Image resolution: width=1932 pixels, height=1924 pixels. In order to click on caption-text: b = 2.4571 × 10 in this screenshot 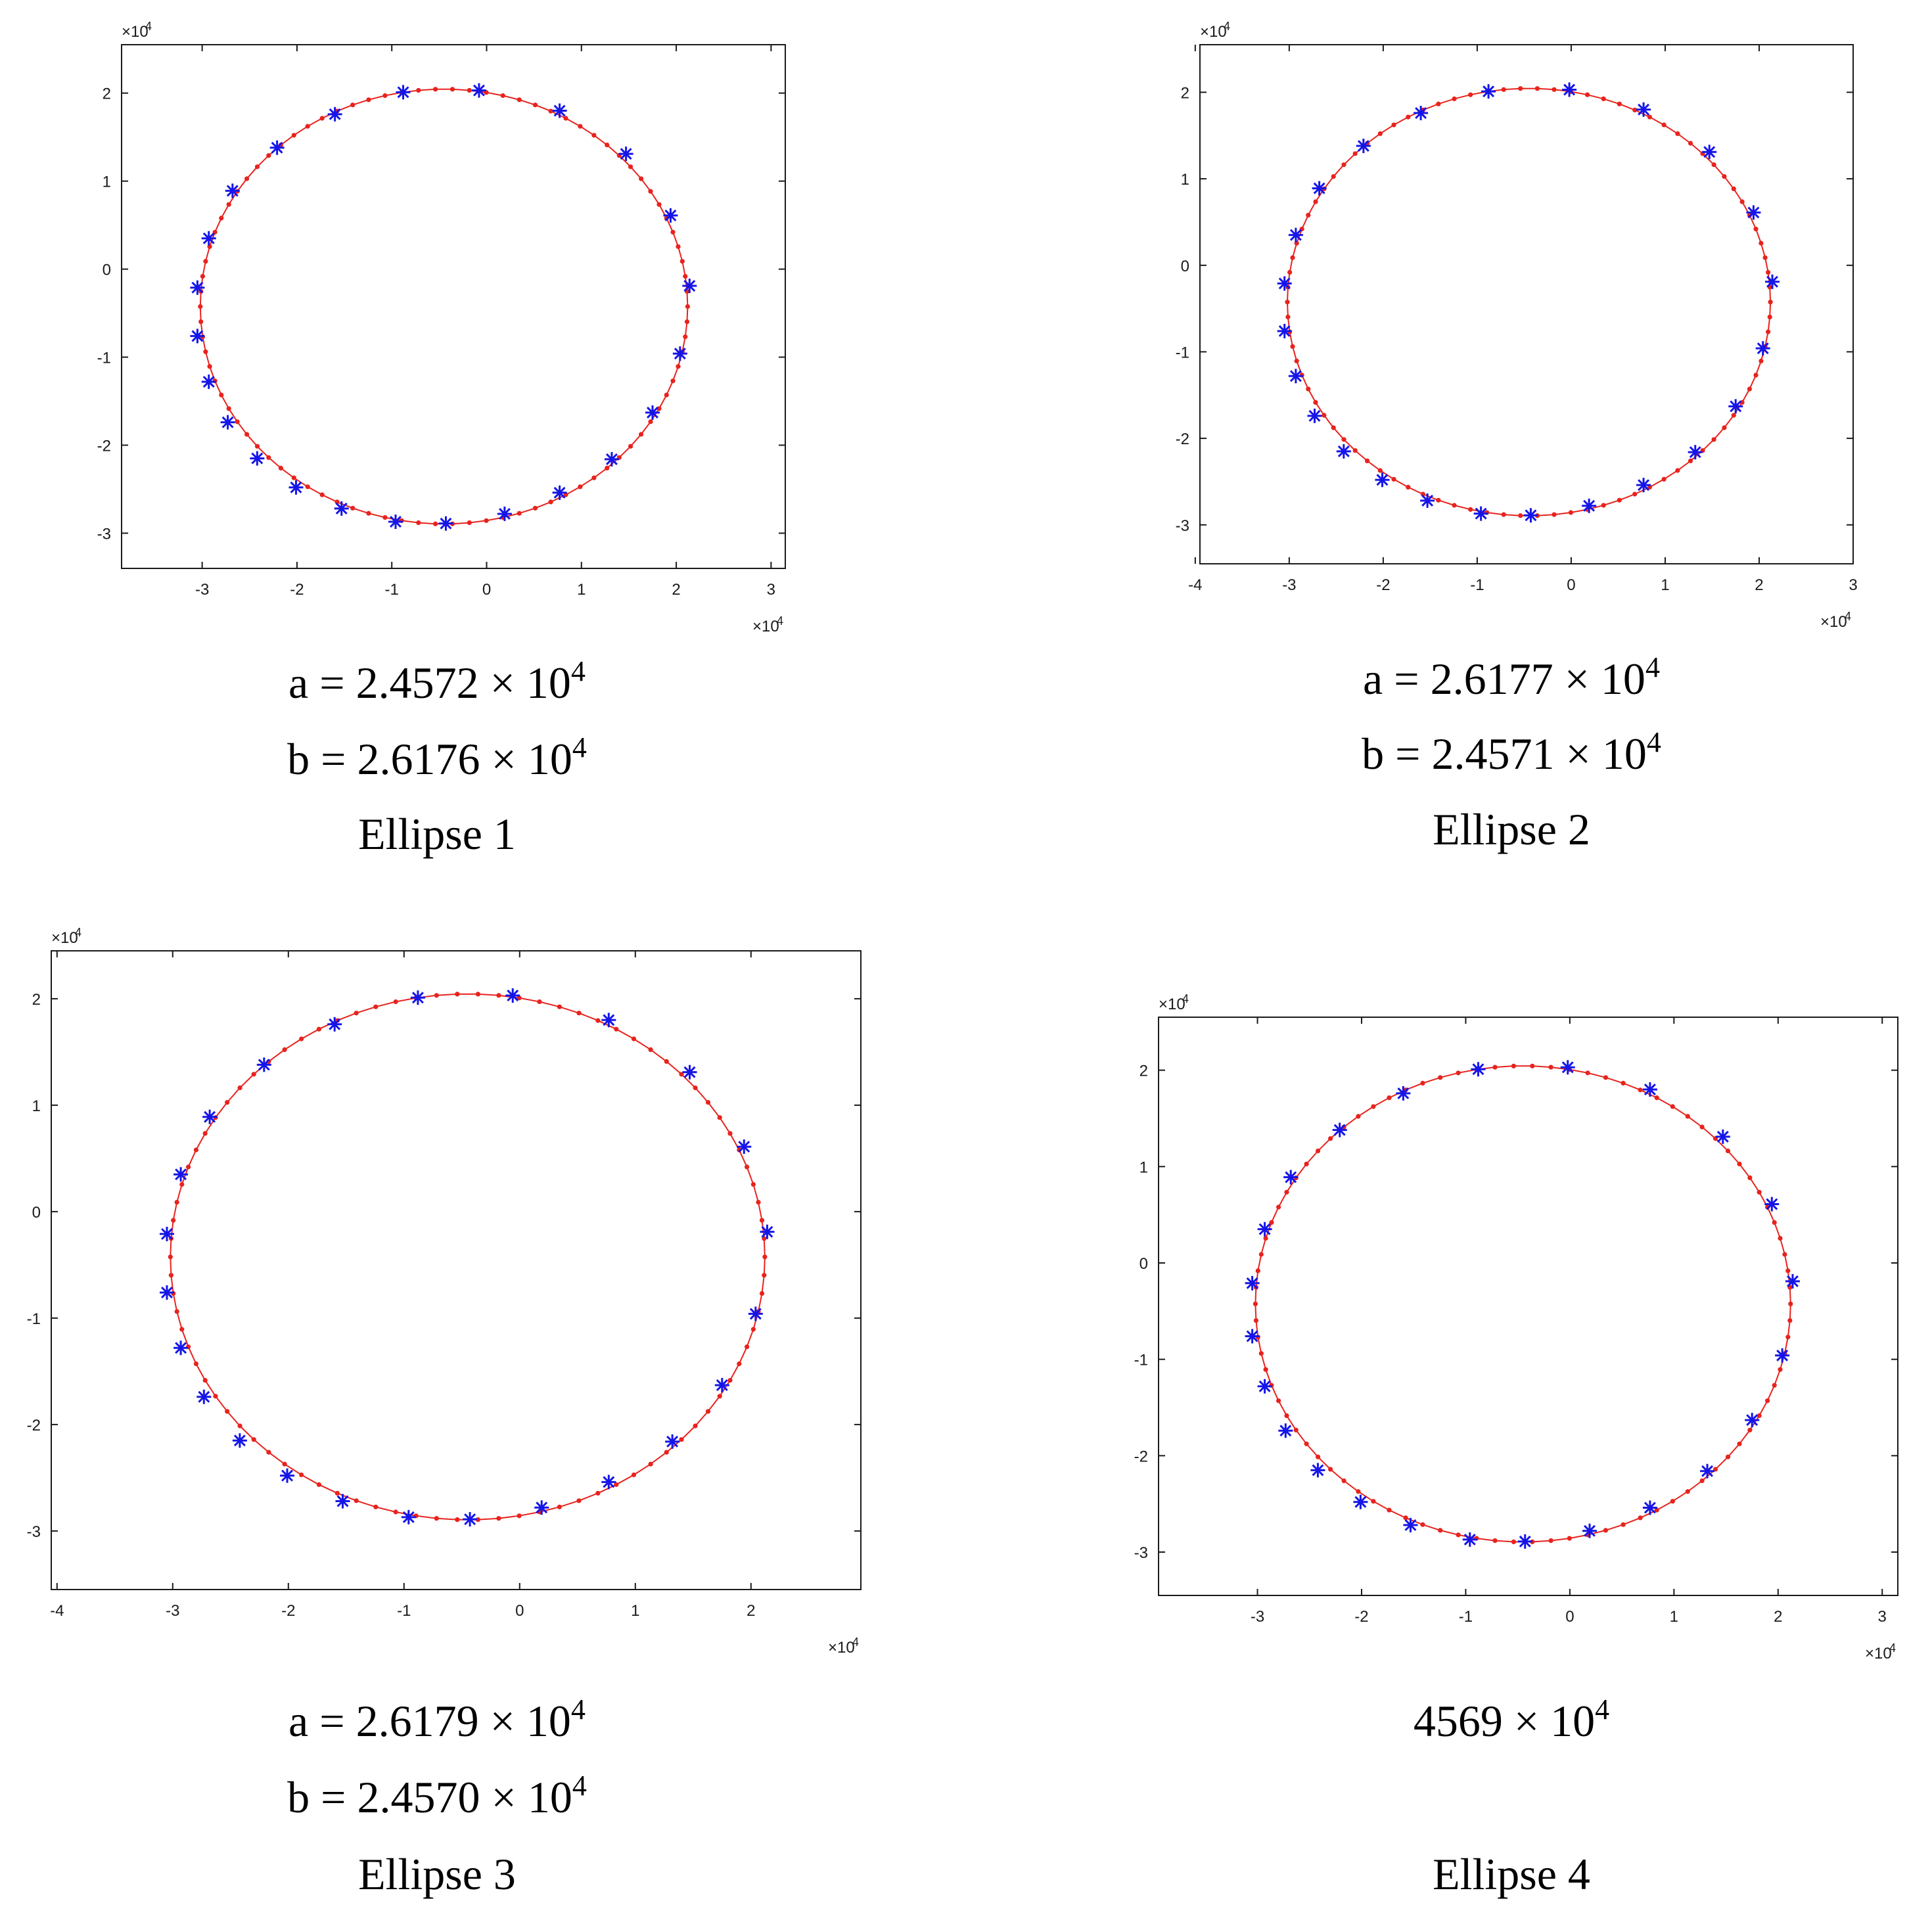, I will do `click(1504, 754)`.